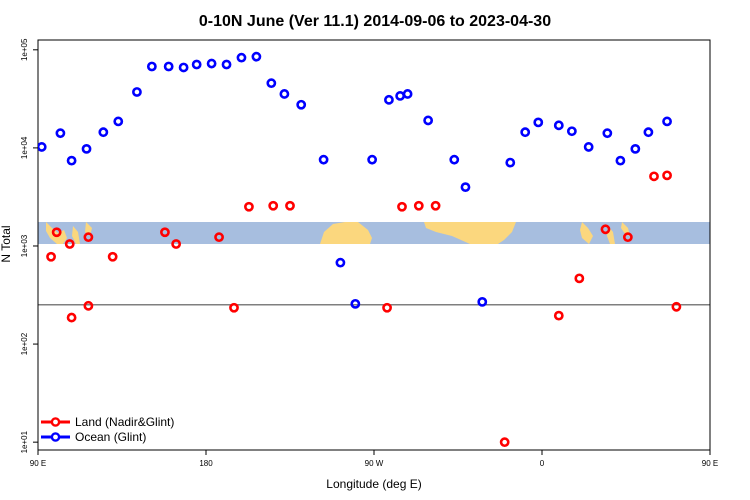 The image size is (750, 500). What do you see at coordinates (470, 233) in the screenshot?
I see `map-land-africa` at bounding box center [470, 233].